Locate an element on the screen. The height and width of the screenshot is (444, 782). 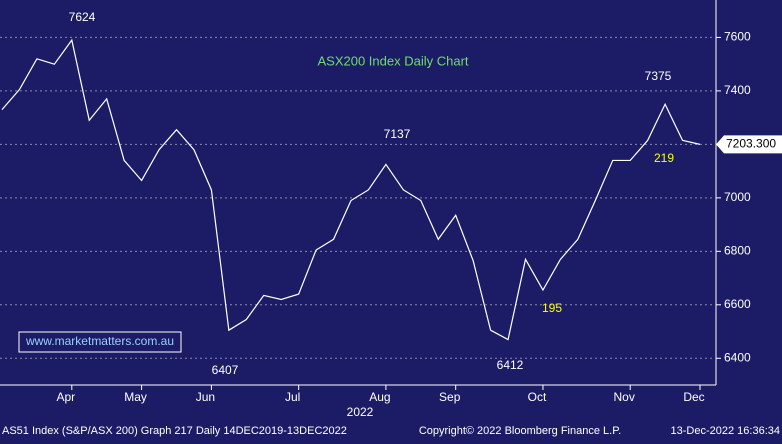
last-price-tag is located at coordinates (749, 144).